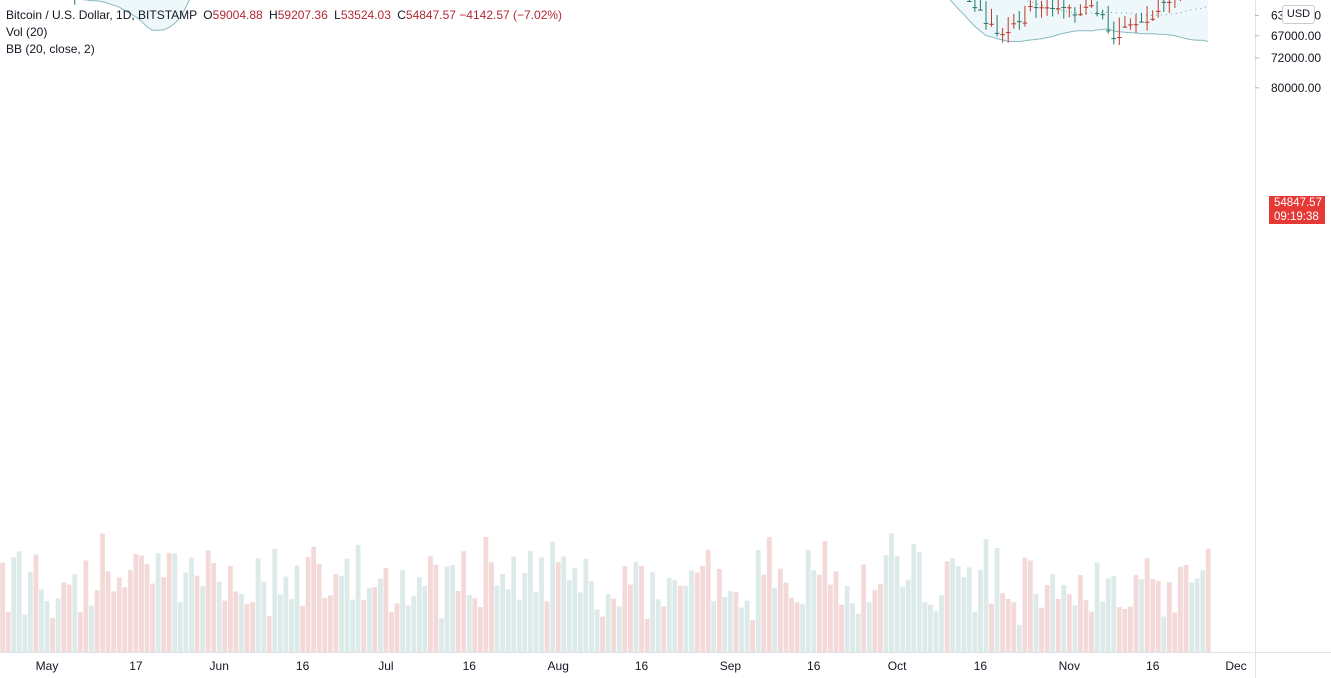  Describe the element at coordinates (627, 23) in the screenshot. I see `candles-layer` at that location.